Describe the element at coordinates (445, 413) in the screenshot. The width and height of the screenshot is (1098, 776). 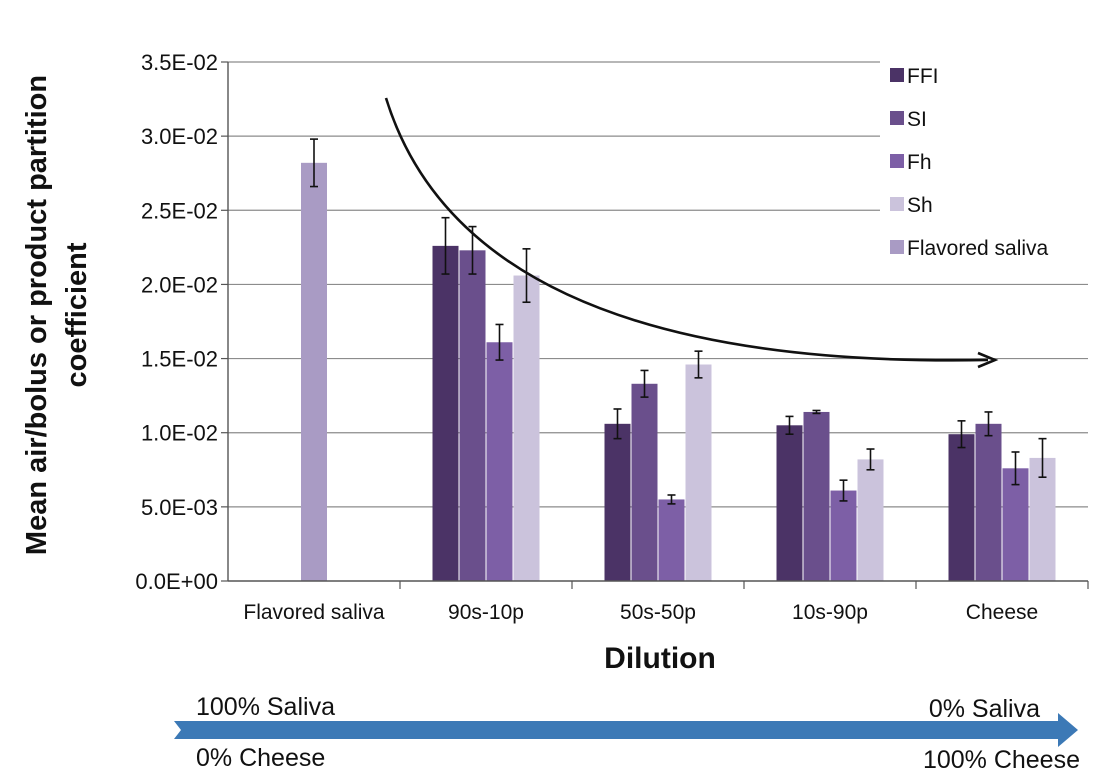
I see `bar-ffi-90s-10p` at that location.